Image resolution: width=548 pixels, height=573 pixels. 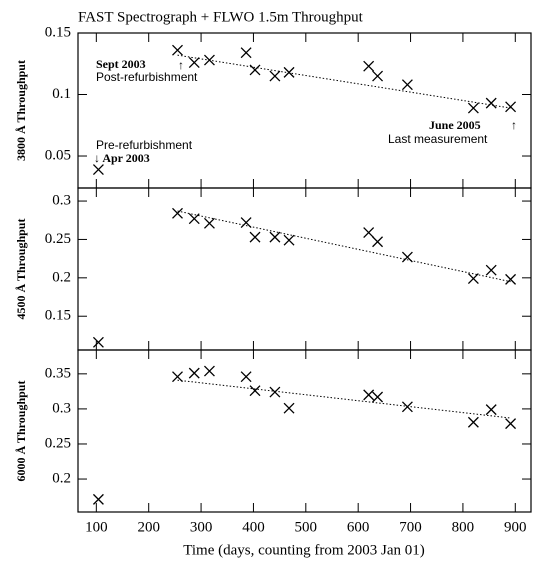 I want to click on y-tick-label: 0.1, so click(x=61, y=94).